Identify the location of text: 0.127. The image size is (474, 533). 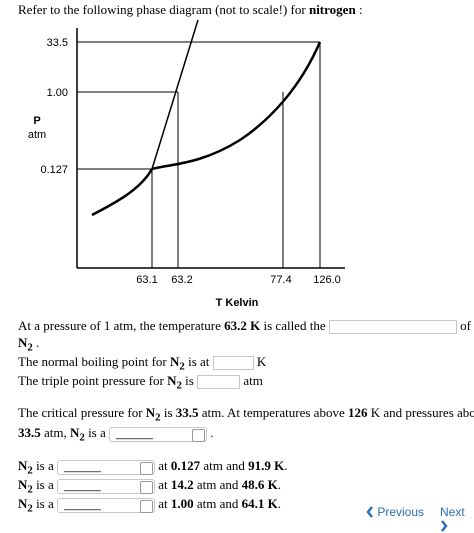
(185, 465).